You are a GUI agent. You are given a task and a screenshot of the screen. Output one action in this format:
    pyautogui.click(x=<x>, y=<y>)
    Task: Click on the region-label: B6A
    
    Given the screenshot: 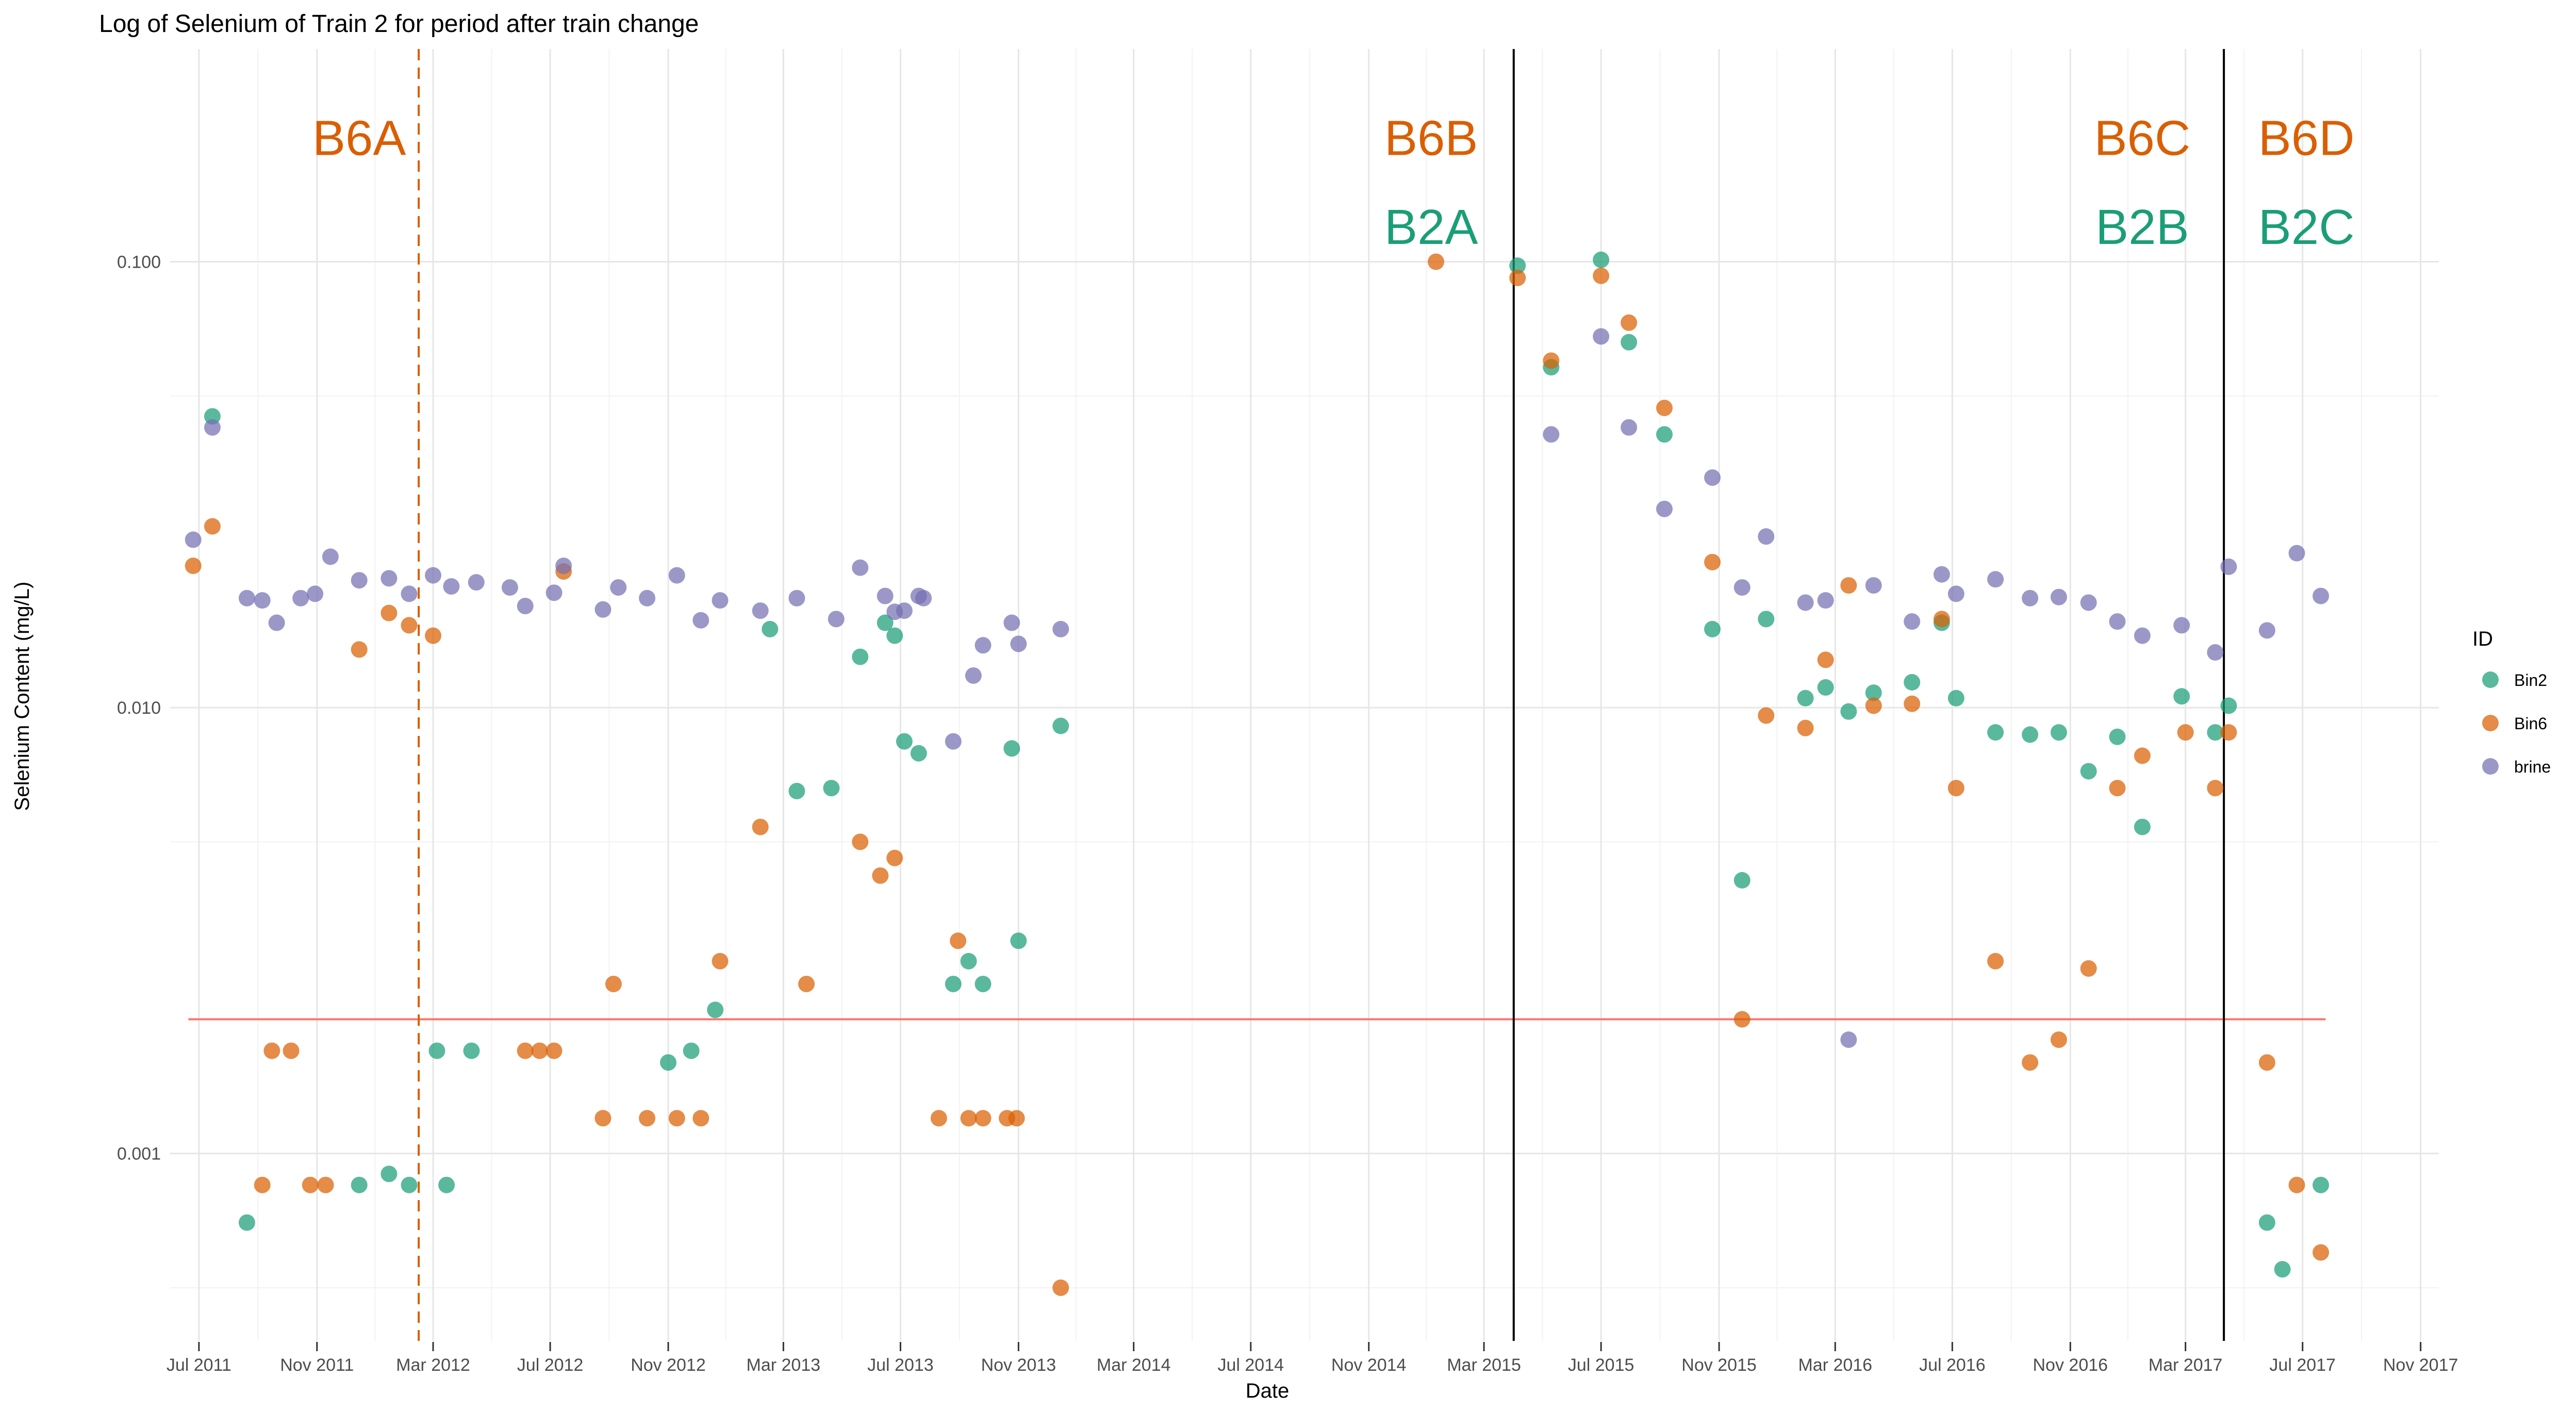 What is the action you would take?
    pyautogui.click(x=359, y=139)
    